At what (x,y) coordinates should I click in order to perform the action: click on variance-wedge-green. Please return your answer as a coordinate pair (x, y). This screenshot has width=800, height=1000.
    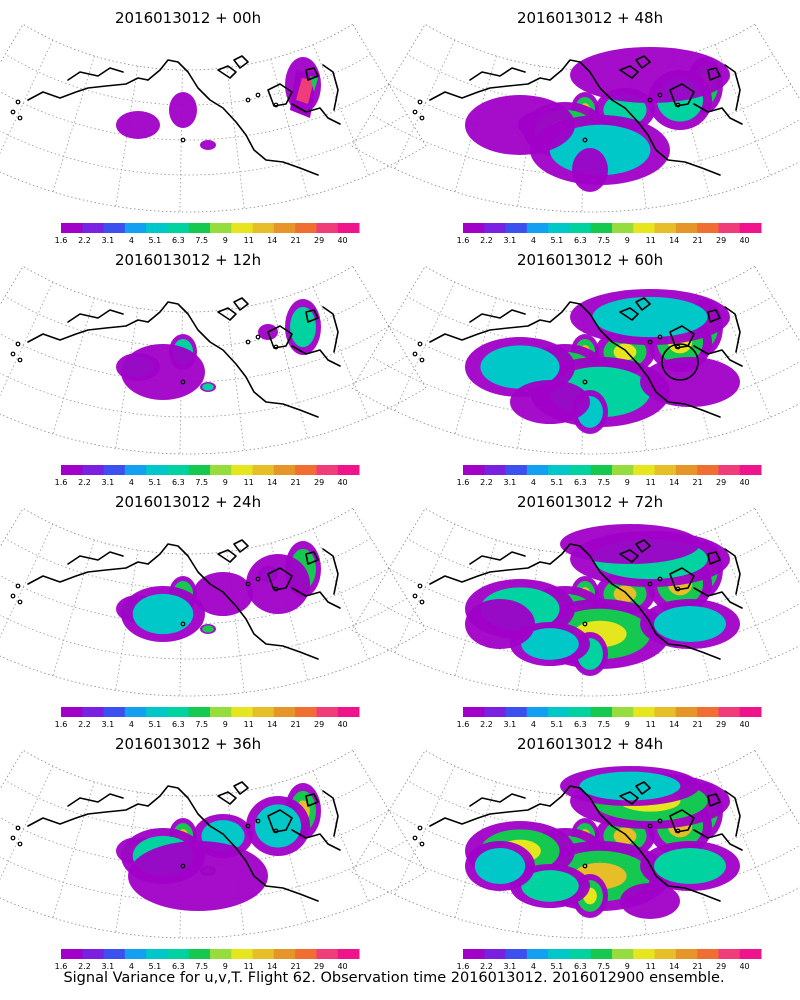
    Looking at the image, I should click on (314, 84).